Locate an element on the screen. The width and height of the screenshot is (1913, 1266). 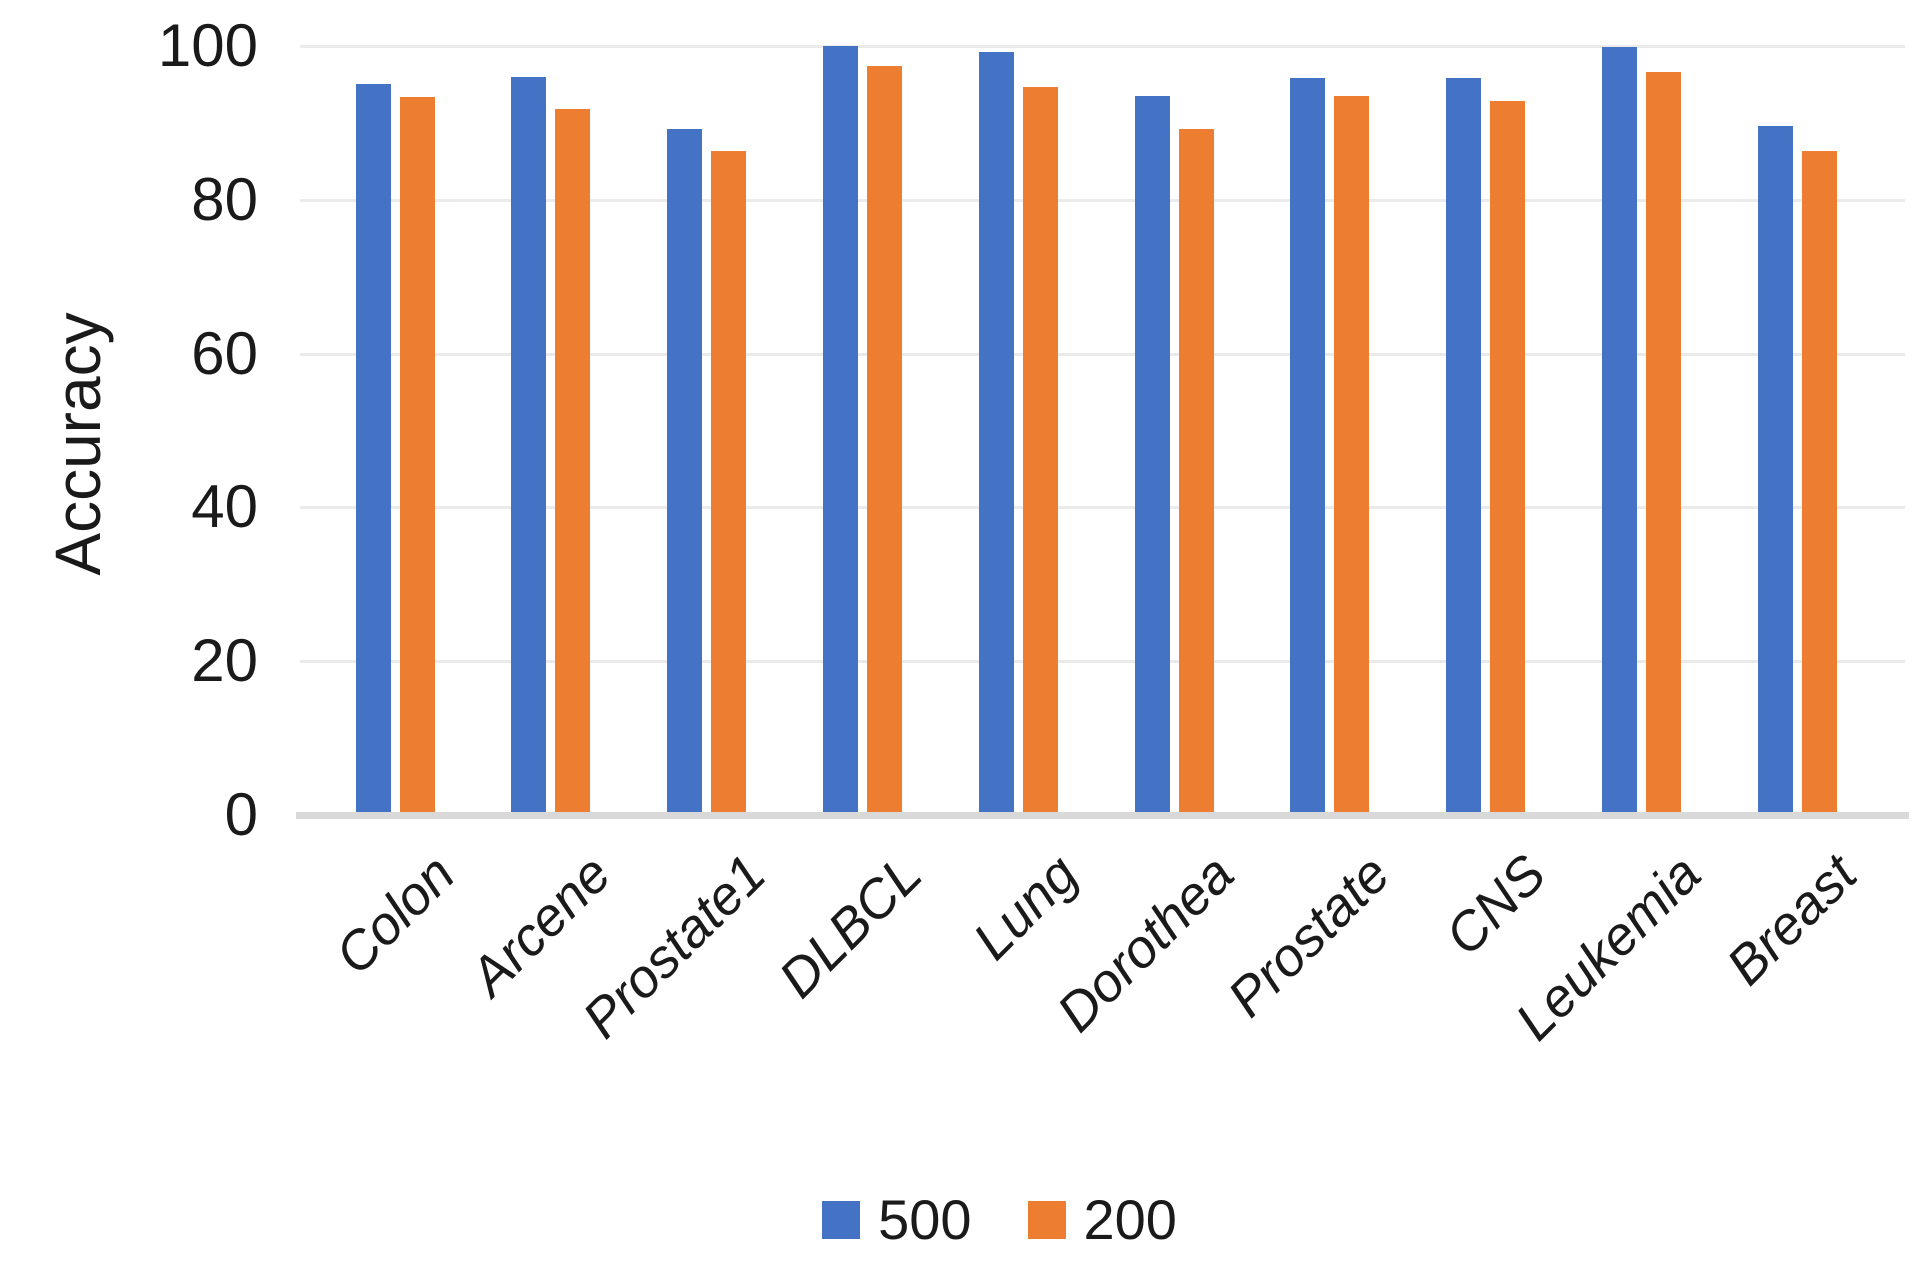
bar-500-prostate1 is located at coordinates (685, 472).